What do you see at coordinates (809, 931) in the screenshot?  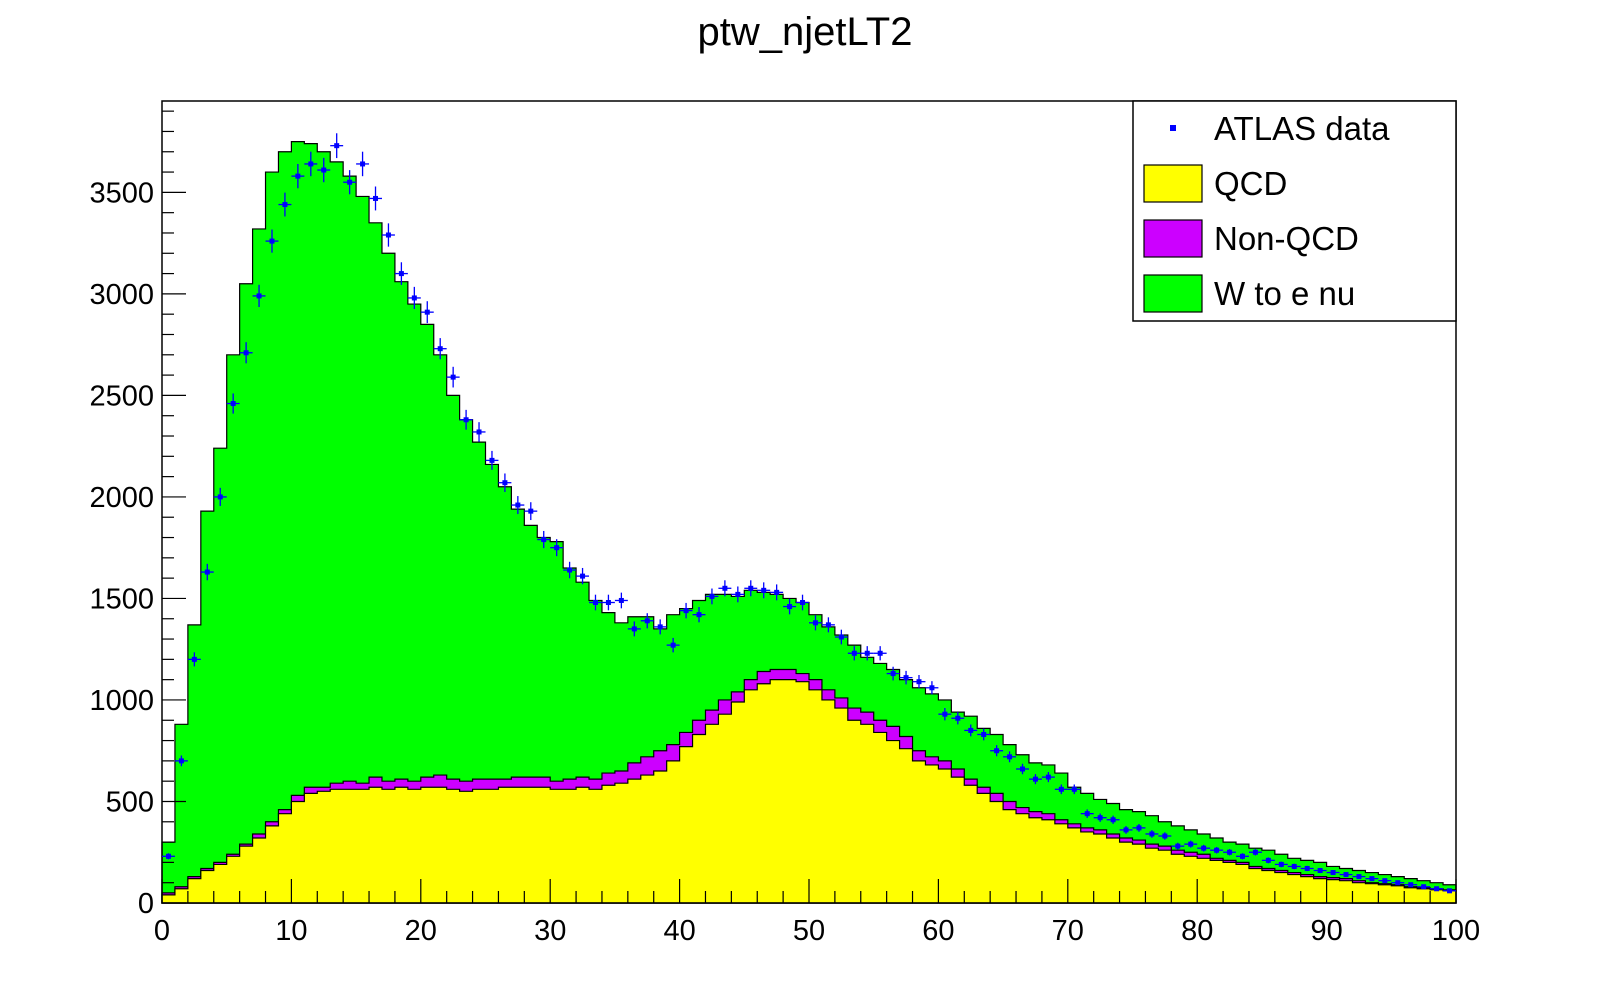 I see `x-tick-label: 50` at bounding box center [809, 931].